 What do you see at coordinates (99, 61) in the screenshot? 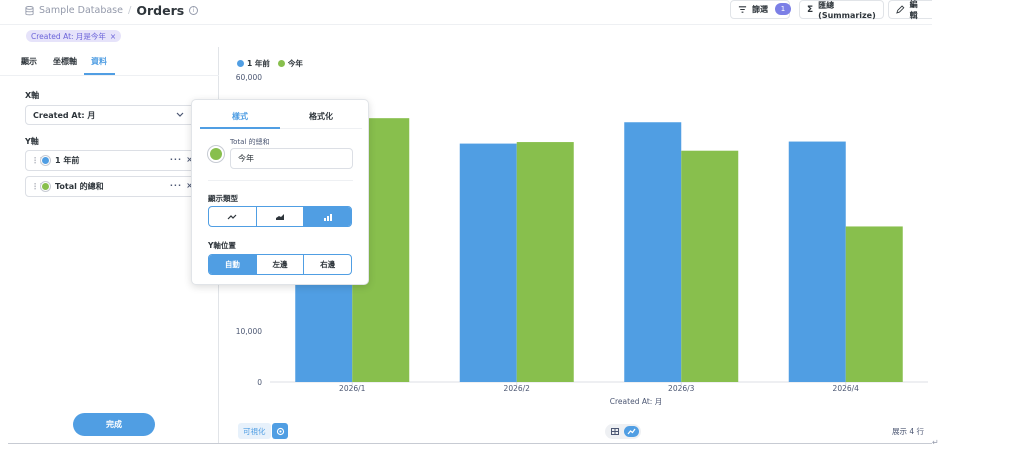
I see `tab-data: 資料` at bounding box center [99, 61].